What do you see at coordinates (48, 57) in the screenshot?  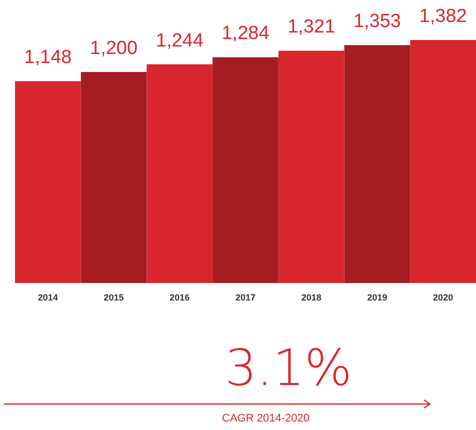 I see `data-label: 1,148` at bounding box center [48, 57].